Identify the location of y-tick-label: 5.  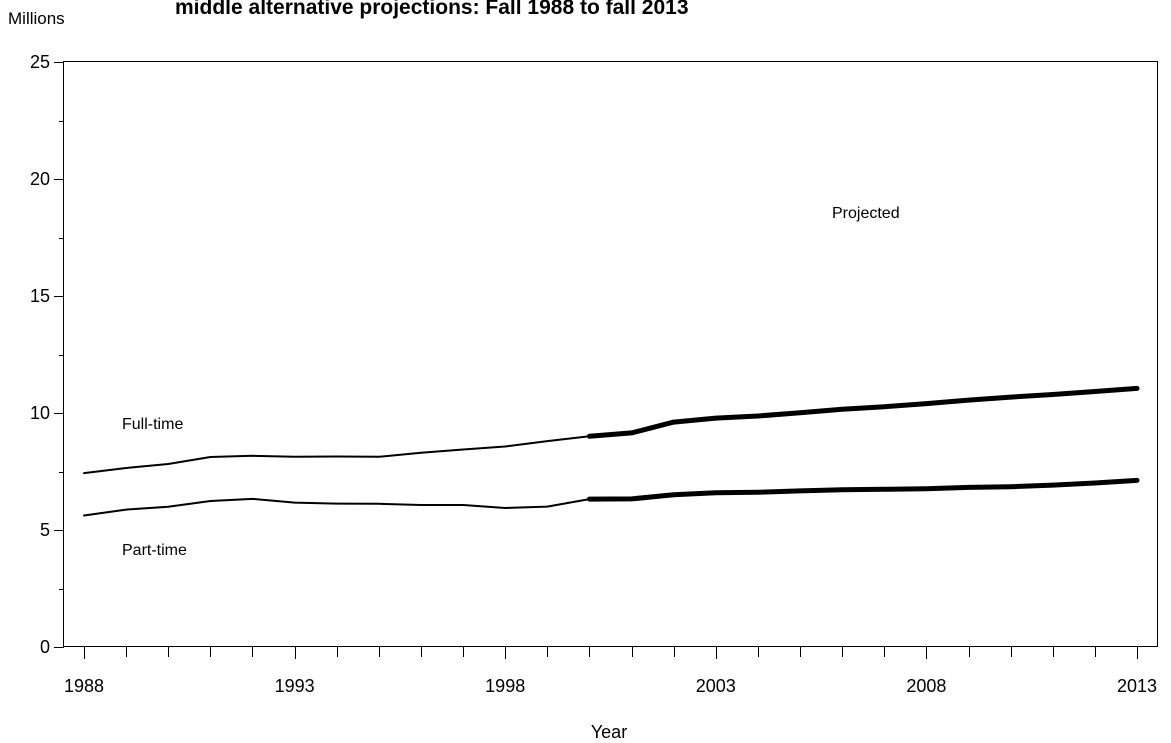
(45, 530).